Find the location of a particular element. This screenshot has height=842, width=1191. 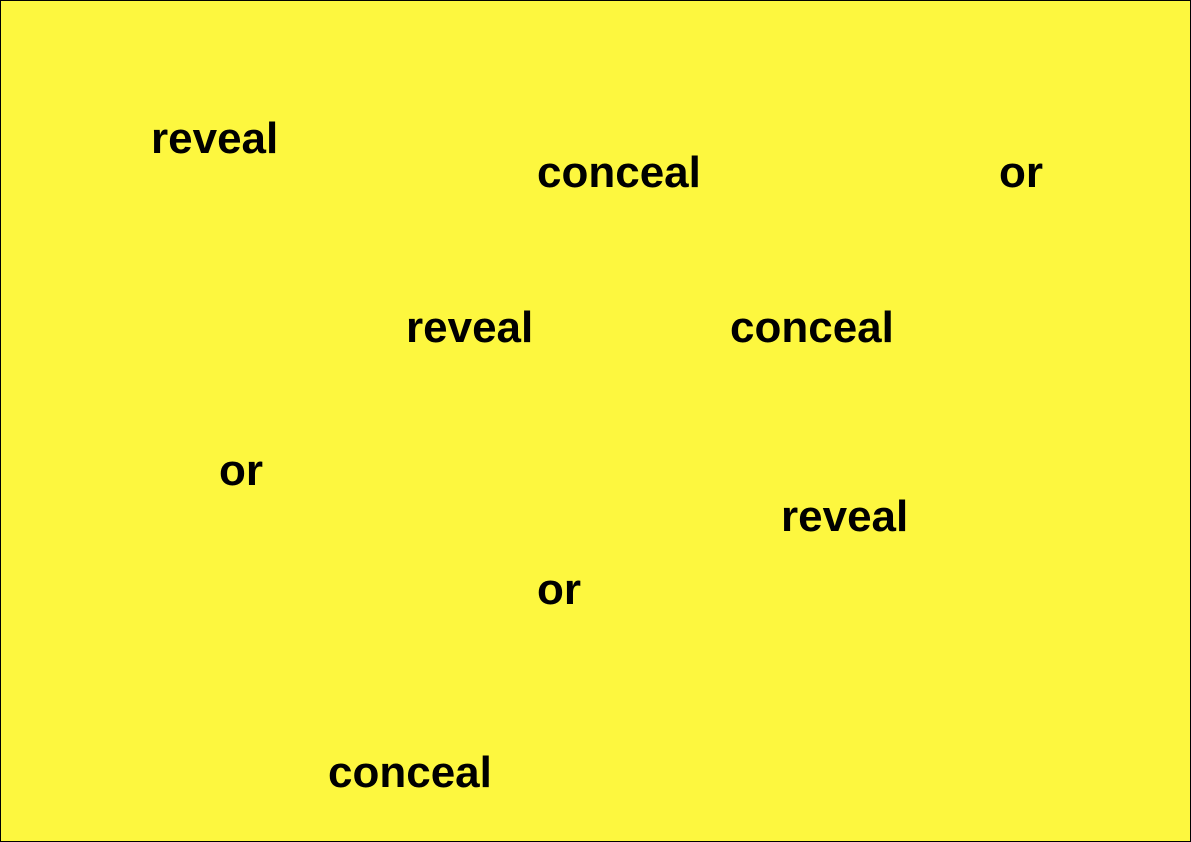

word-or-3: or is located at coordinates (559, 589).